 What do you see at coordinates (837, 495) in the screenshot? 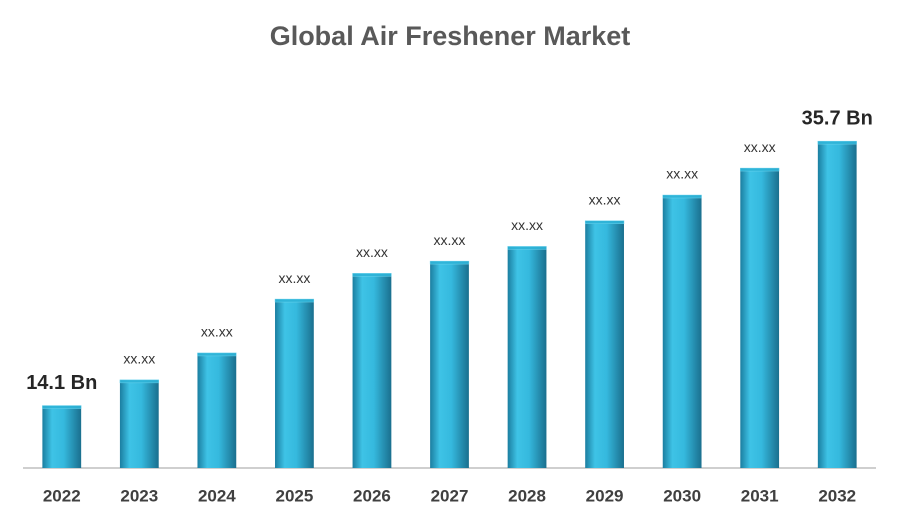
I see `x-tick-label: 2032` at bounding box center [837, 495].